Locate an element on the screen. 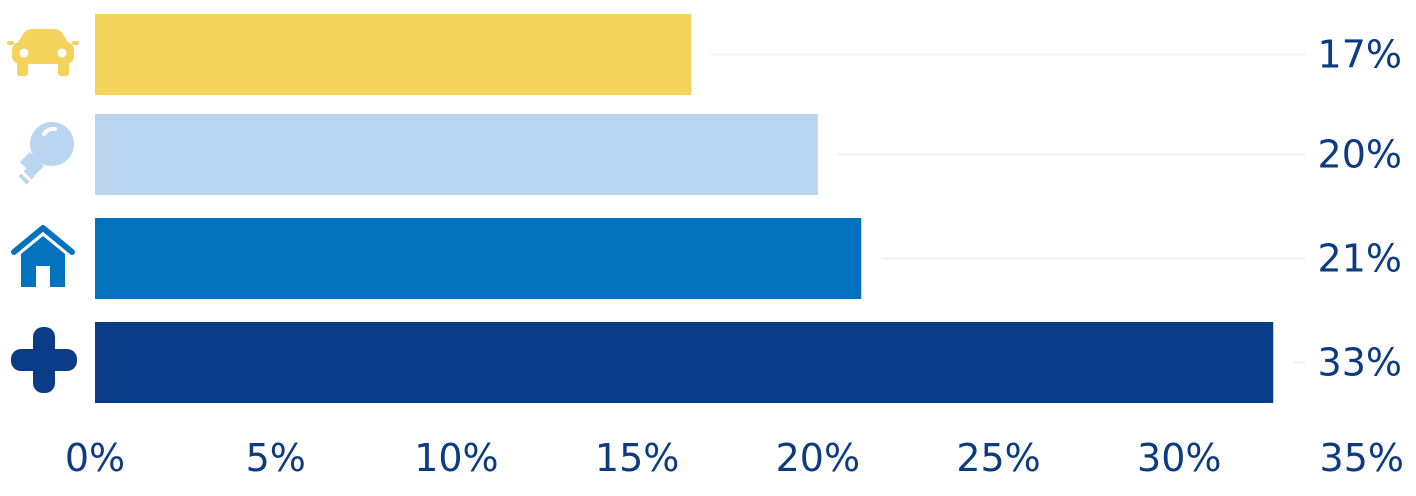 The image size is (1416, 496). x-tick-label: 35% is located at coordinates (1362, 458).